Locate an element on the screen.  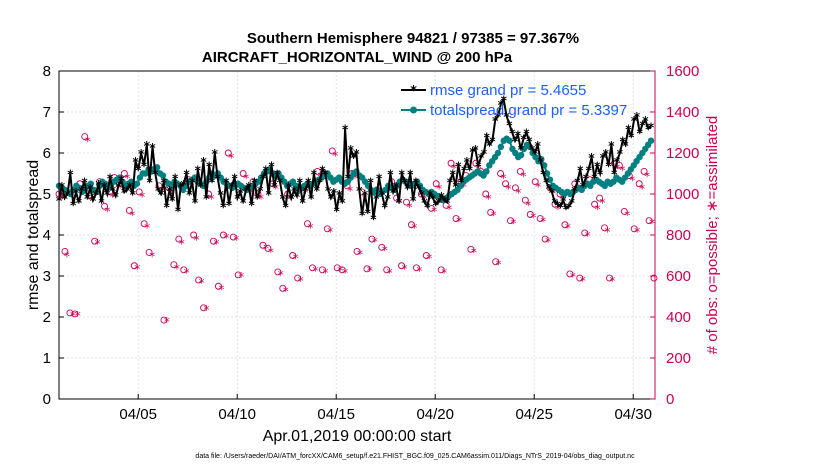
x-tick-label: 04/10 is located at coordinates (237, 414).